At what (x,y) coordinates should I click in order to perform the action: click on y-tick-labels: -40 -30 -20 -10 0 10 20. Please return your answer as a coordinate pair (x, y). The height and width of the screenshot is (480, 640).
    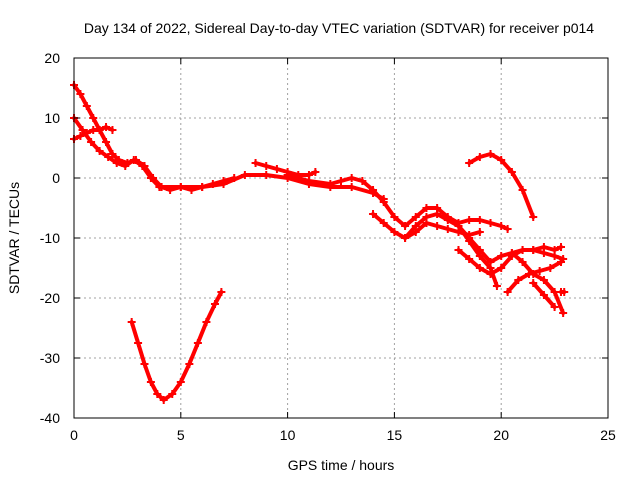
    Looking at the image, I should click on (50, 238).